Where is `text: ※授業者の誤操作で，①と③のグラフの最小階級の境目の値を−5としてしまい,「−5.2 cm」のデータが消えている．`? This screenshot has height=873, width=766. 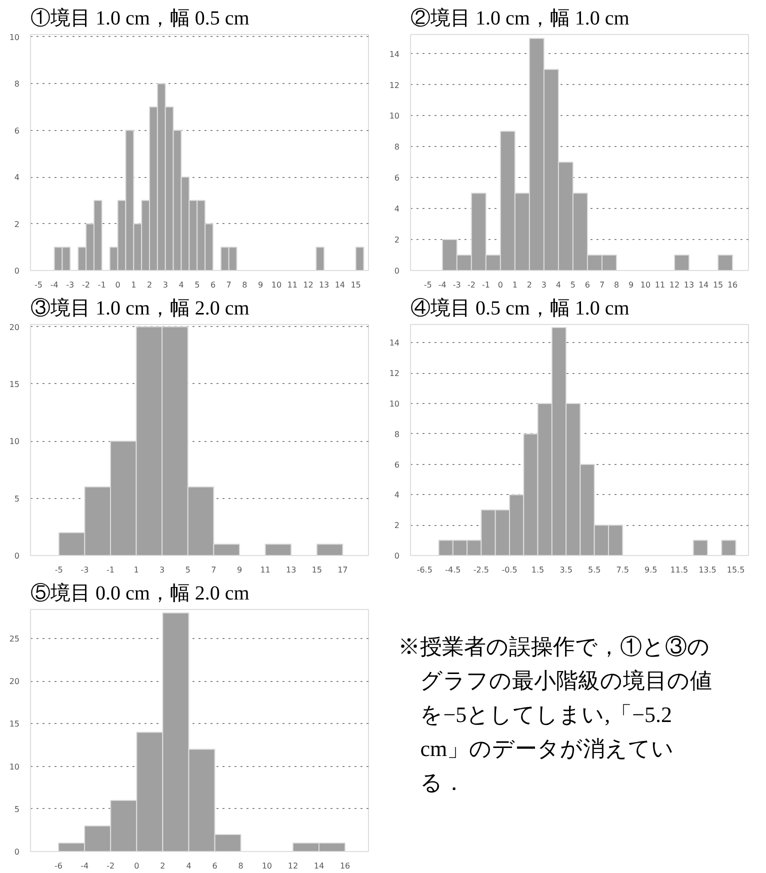
text: ※授業者の誤操作で，①と③のグラフの最小階級の境目の値を−5としてしまい,「−5.2 cm」のデータが消えている． is located at coordinates (555, 715).